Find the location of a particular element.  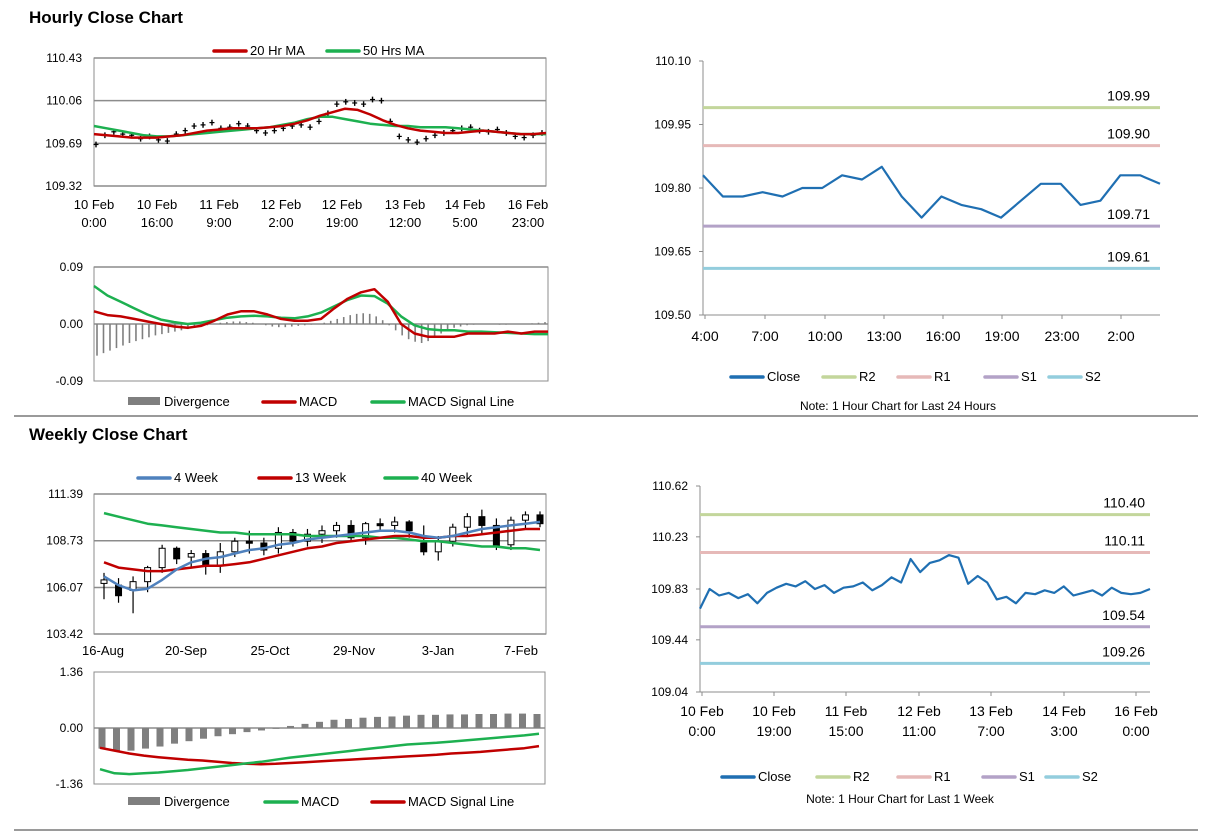

hourly-macd-ytick: 0.00 is located at coordinates (72, 324).